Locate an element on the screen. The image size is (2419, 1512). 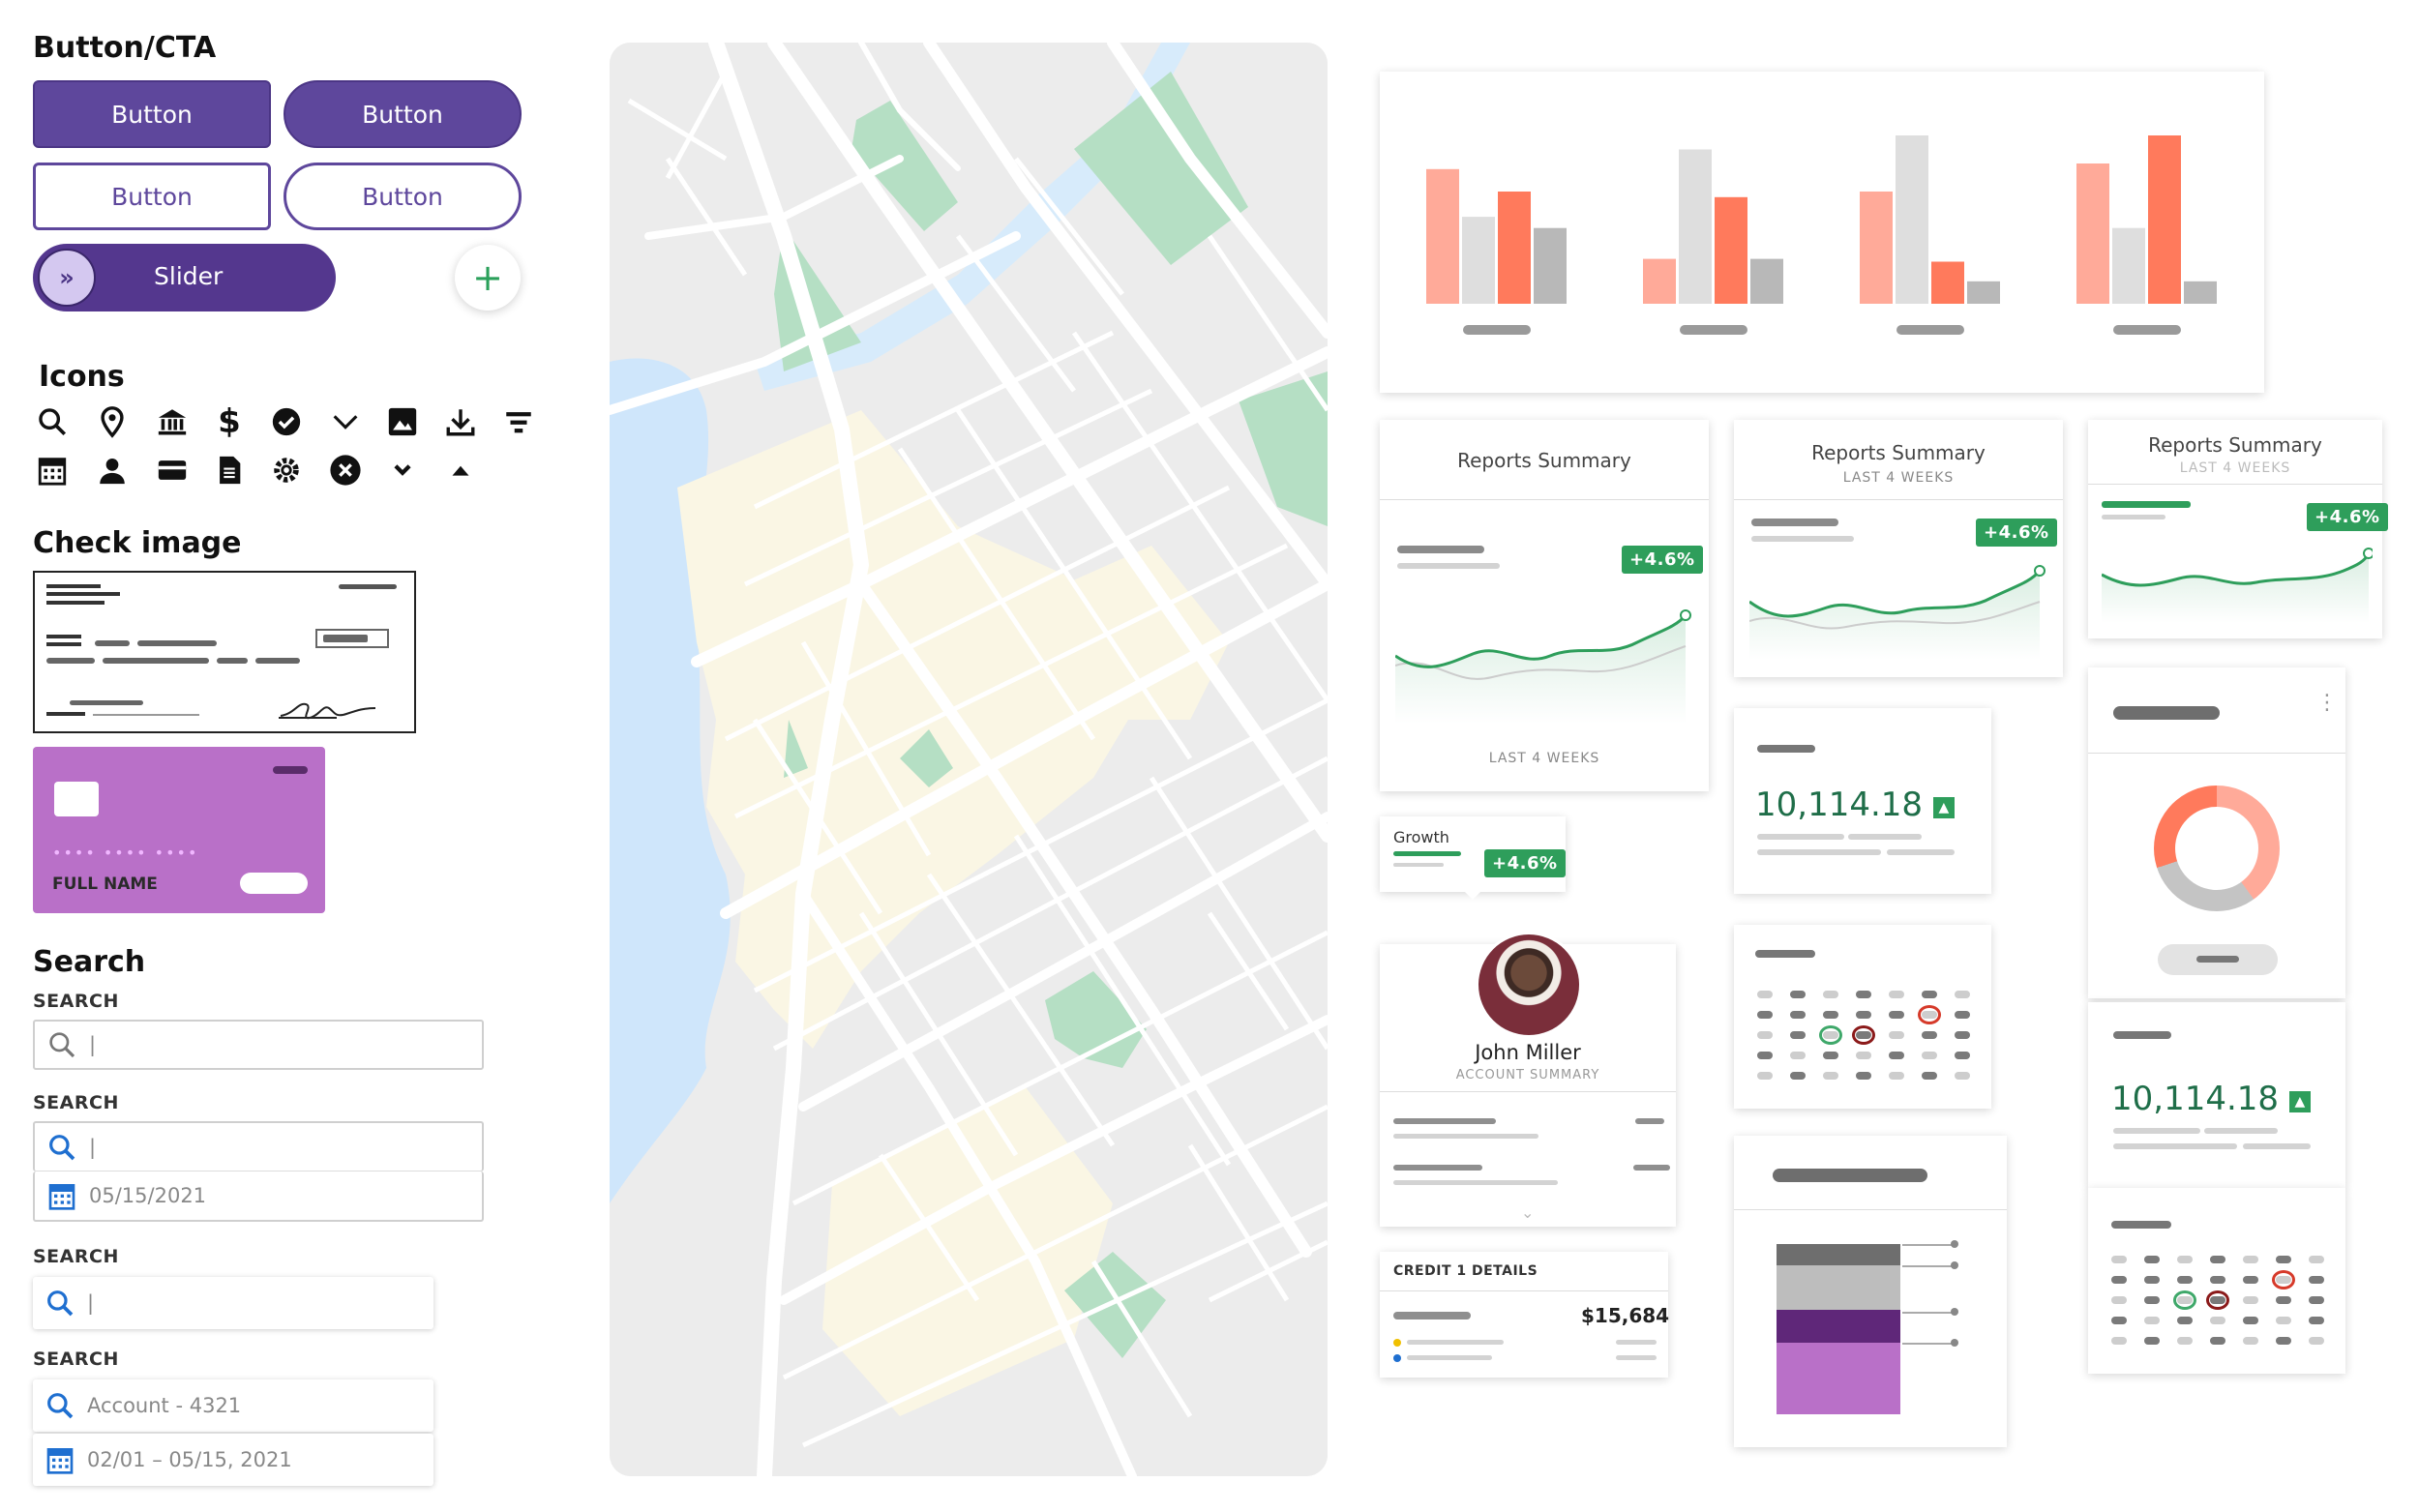
bar-chart is located at coordinates (1822, 235).